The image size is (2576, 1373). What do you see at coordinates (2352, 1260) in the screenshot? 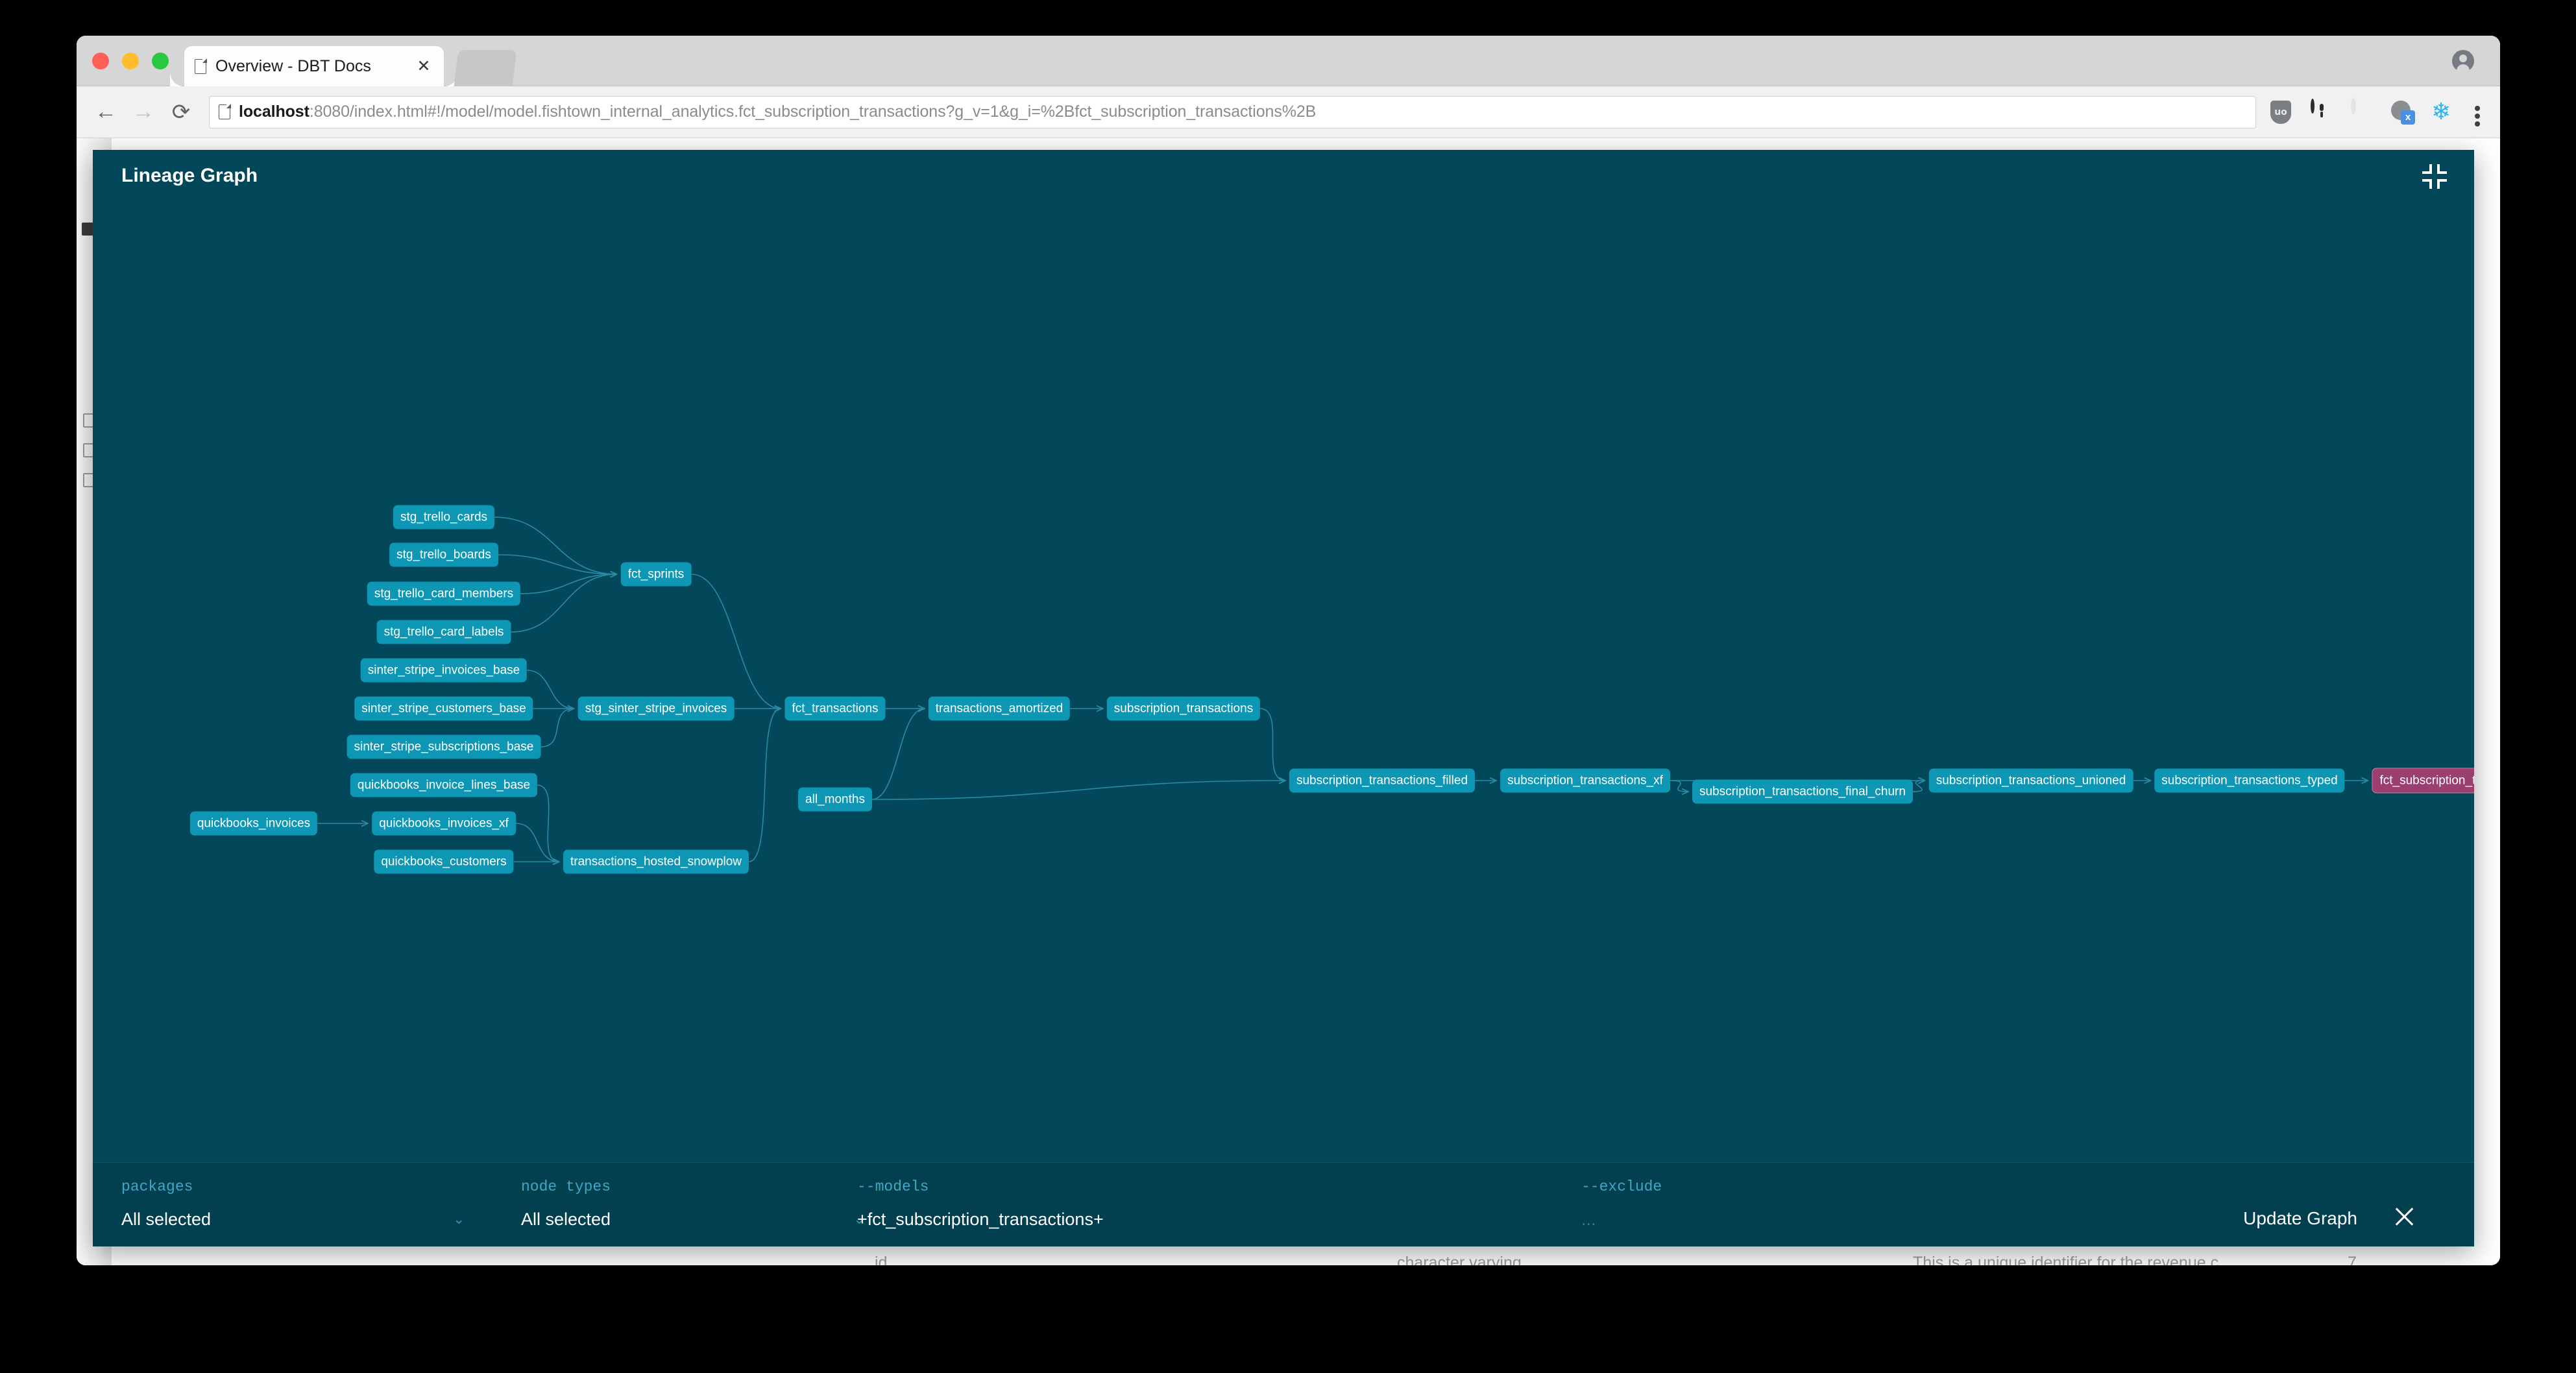
I see `background-table-cell: 7` at bounding box center [2352, 1260].